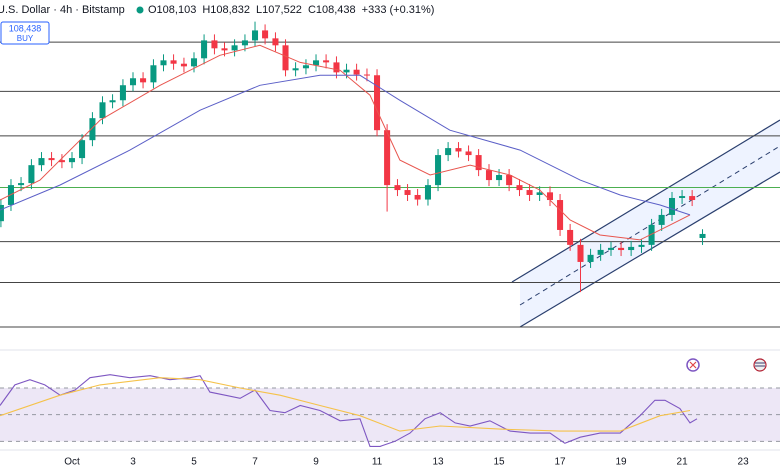  Describe the element at coordinates (693, 365) in the screenshot. I see `event-icon-mark` at that location.